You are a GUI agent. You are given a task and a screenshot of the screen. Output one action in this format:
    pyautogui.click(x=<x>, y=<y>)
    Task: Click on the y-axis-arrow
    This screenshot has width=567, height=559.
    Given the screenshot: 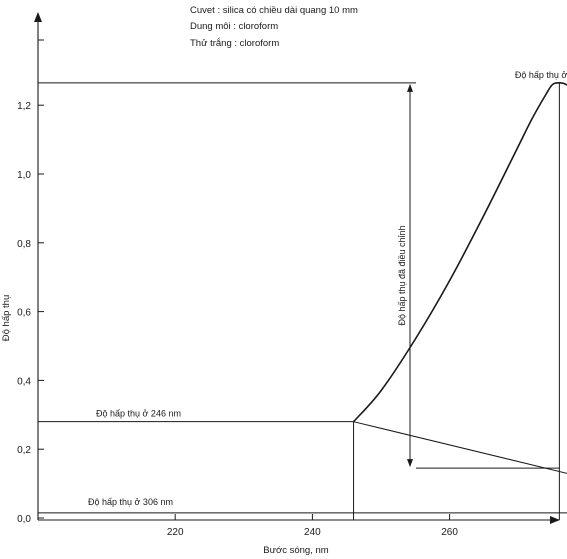 What is the action you would take?
    pyautogui.click(x=38, y=17)
    